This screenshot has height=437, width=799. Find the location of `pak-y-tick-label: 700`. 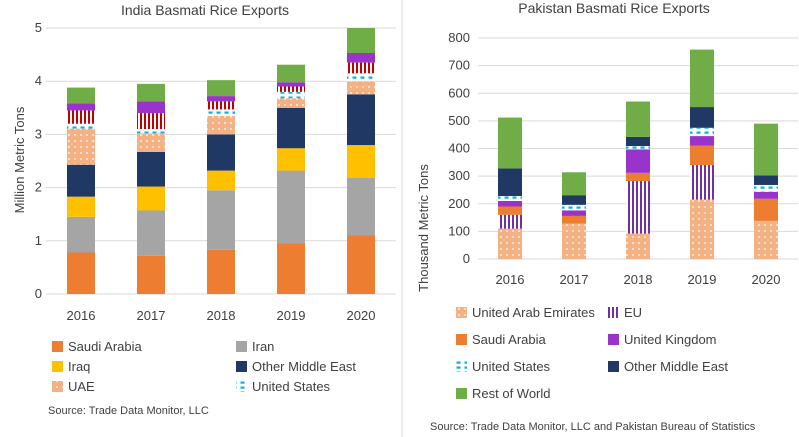

pak-y-tick-label: 700 is located at coordinates (459, 65).